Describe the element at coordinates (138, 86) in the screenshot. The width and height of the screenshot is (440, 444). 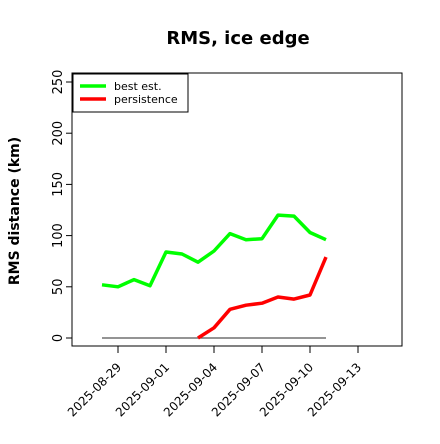
I see `legend-label: best est.` at that location.